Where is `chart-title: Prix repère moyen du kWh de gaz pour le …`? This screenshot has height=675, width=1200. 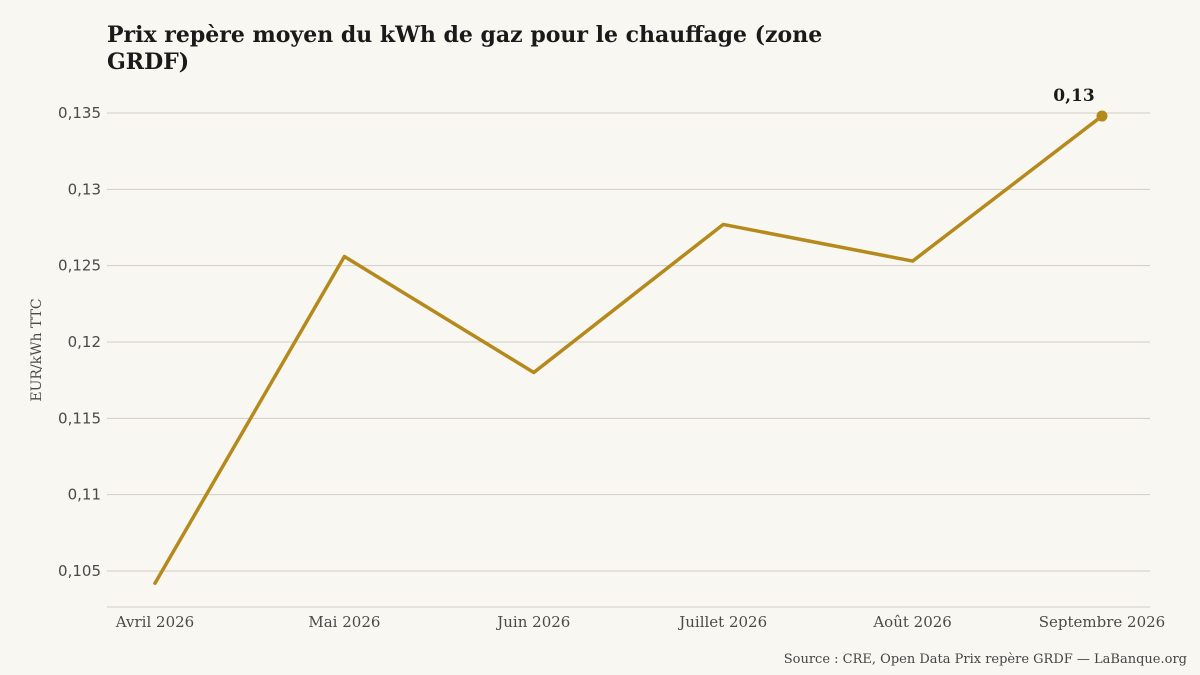
chart-title: Prix repère moyen du kWh de gaz pour le … is located at coordinates (465, 48).